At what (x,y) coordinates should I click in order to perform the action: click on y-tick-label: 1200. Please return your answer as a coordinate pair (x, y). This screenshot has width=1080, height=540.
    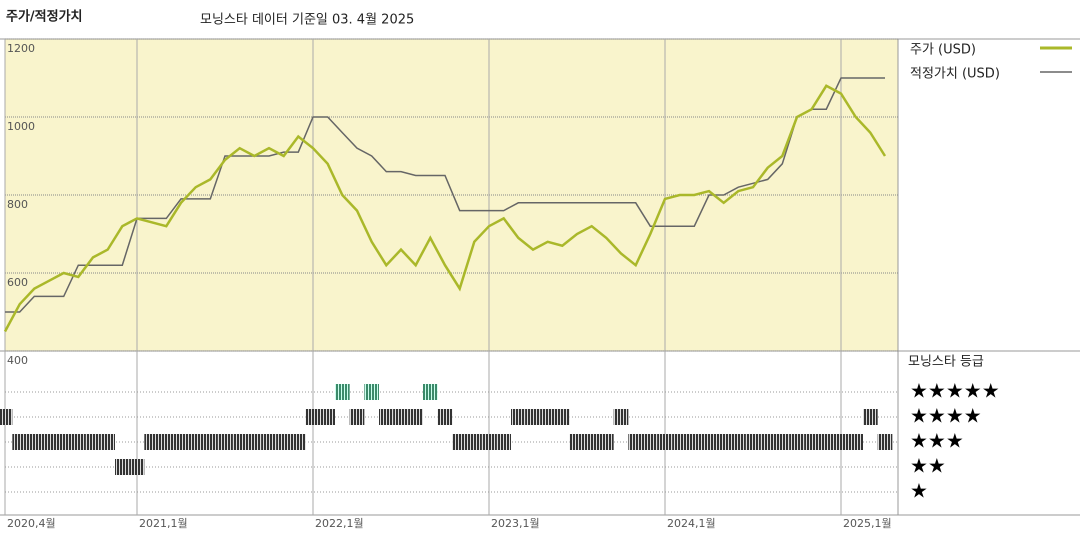
    Looking at the image, I should click on (21, 48).